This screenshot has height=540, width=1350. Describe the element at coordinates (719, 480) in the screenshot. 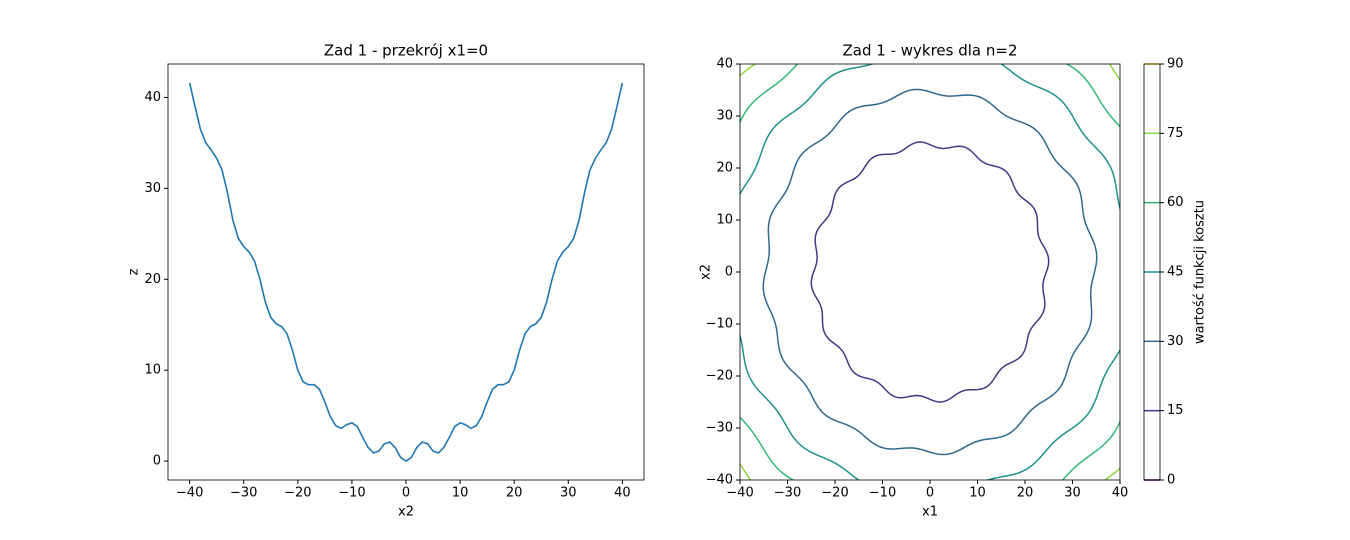

I see `y-tick-label: −40` at that location.